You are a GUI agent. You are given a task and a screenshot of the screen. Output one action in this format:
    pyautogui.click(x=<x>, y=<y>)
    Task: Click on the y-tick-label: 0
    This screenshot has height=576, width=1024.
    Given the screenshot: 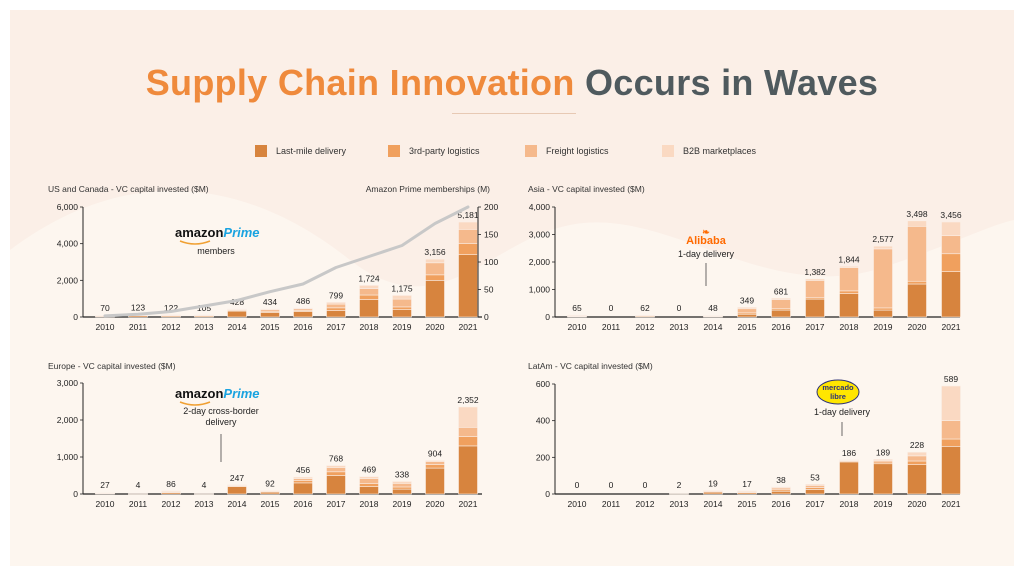 What is the action you would take?
    pyautogui.click(x=75, y=317)
    